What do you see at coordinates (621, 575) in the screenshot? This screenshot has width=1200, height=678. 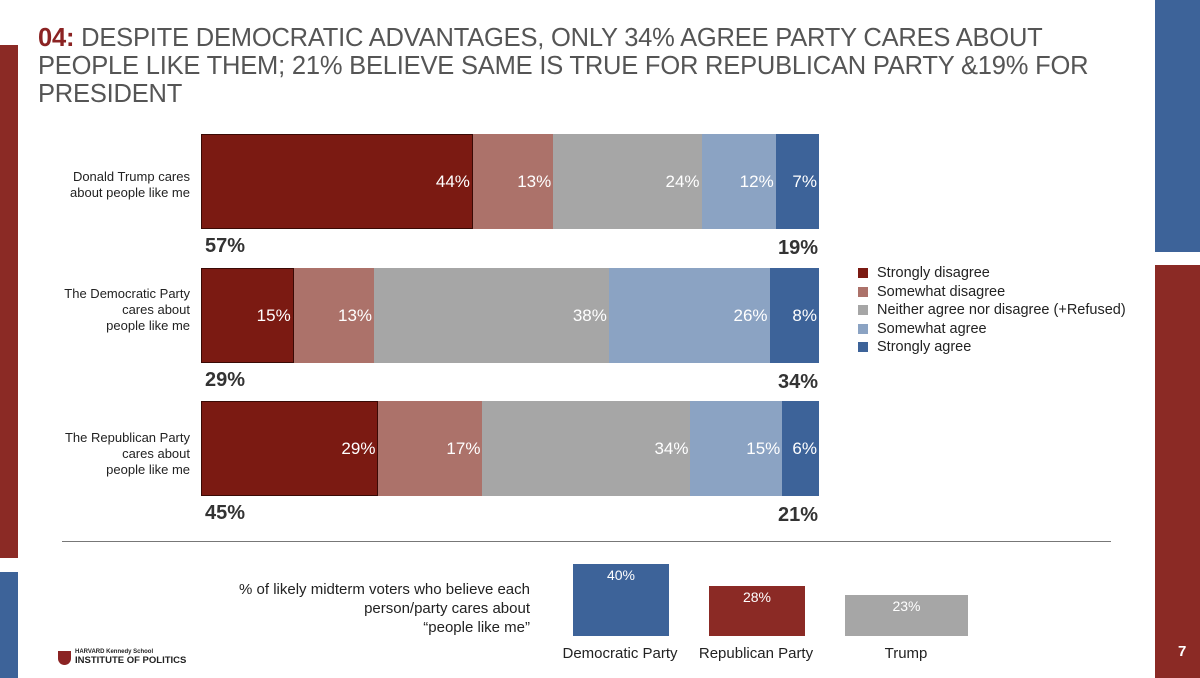 I see `data-label: 40%` at bounding box center [621, 575].